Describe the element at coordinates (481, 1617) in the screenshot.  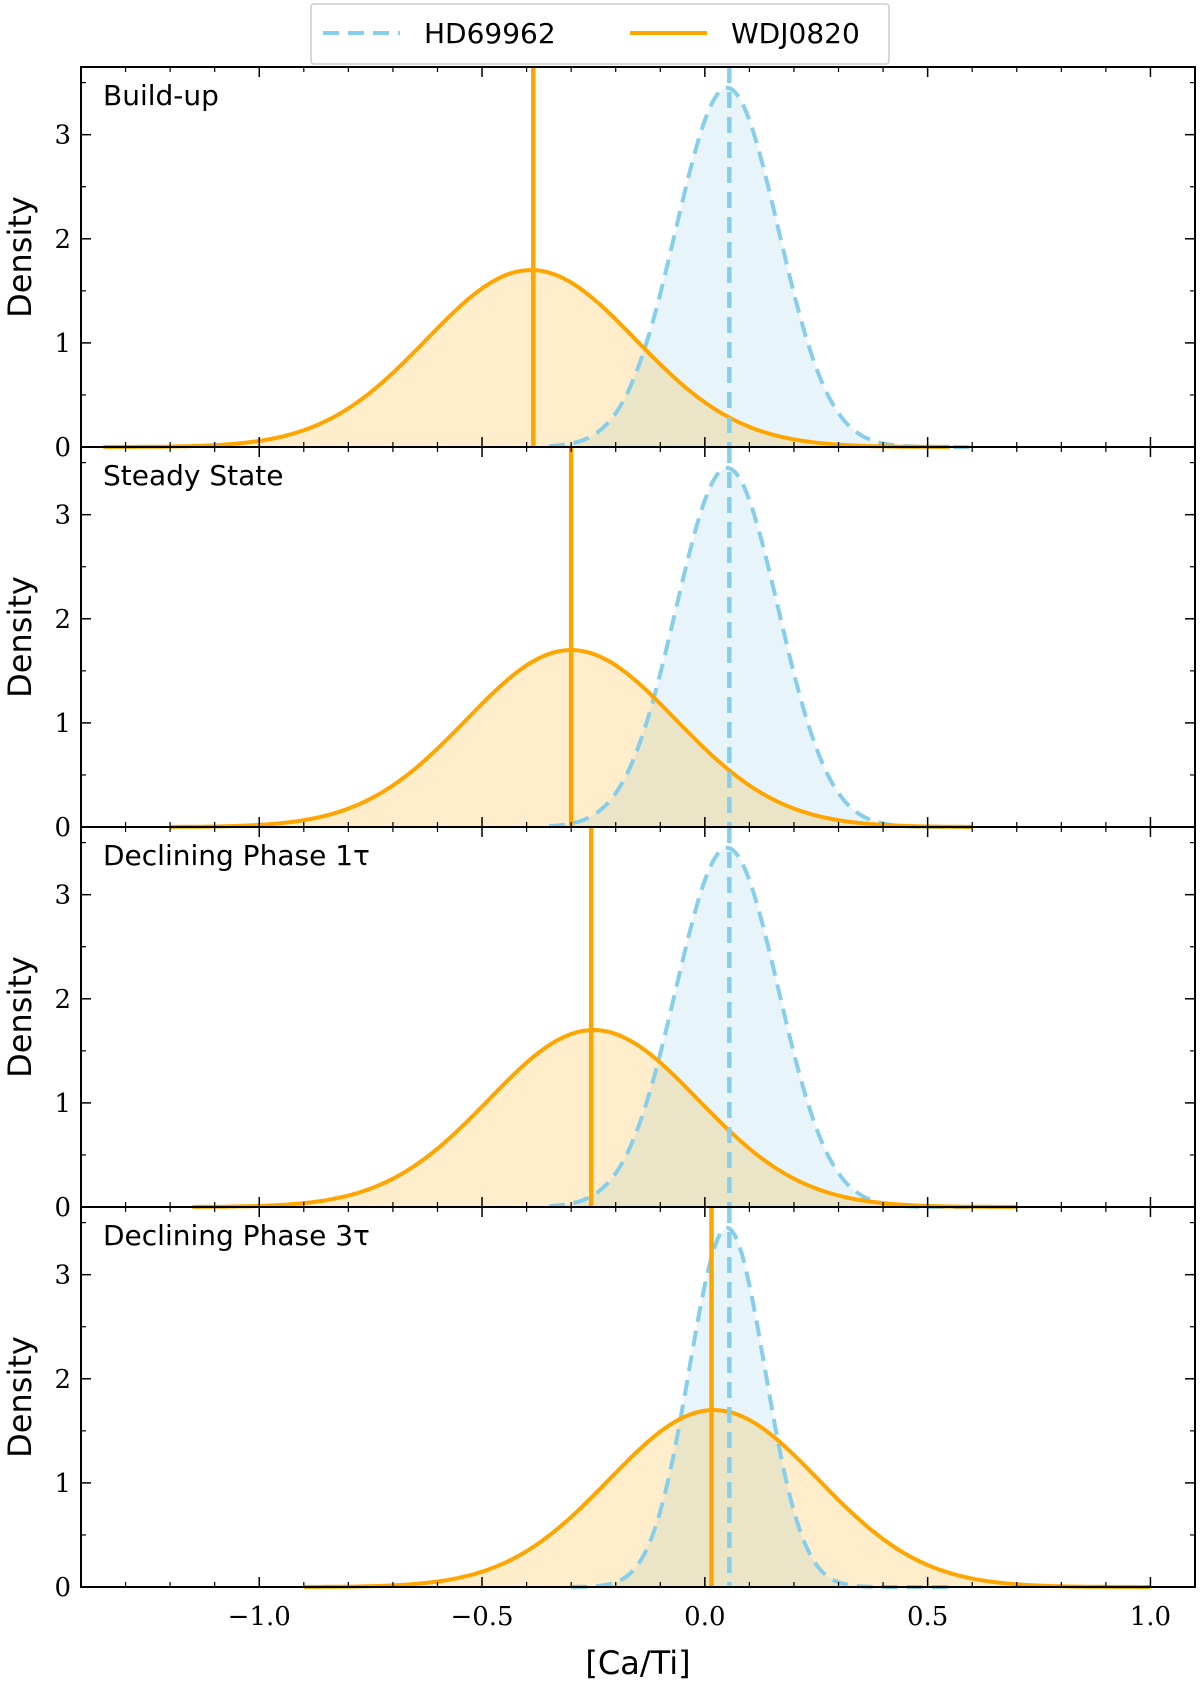
I see `x-tick-label: −0.5` at that location.